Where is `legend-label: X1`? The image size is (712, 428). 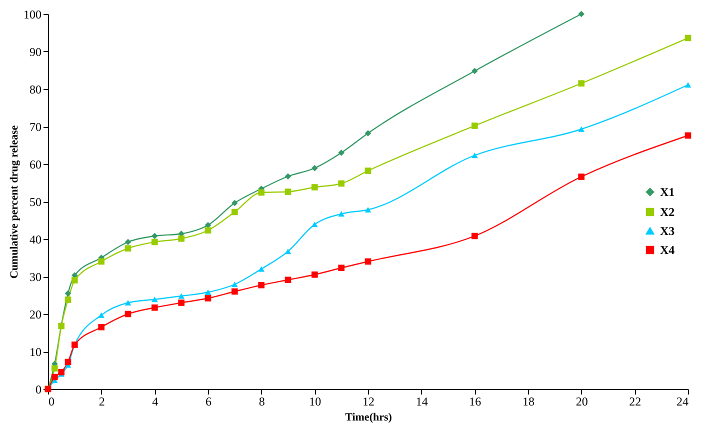 legend-label: X1 is located at coordinates (667, 192).